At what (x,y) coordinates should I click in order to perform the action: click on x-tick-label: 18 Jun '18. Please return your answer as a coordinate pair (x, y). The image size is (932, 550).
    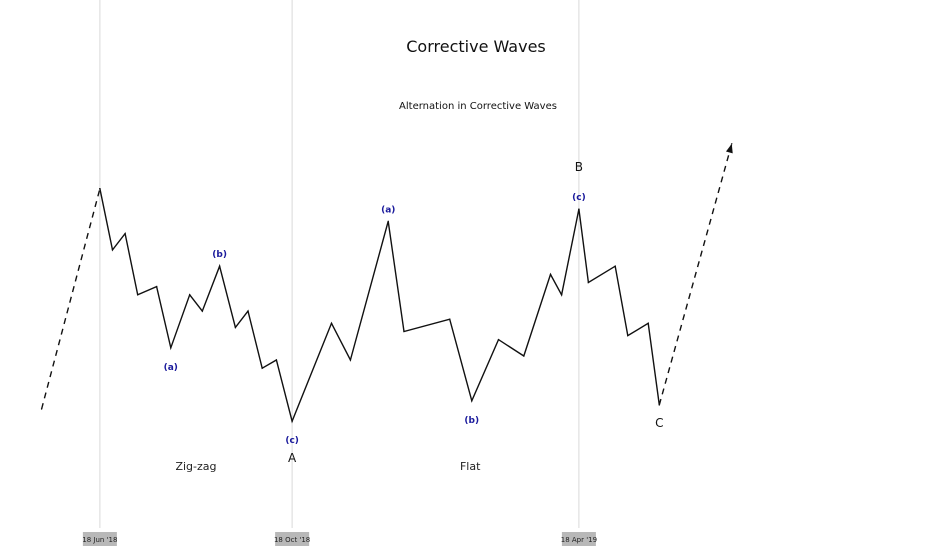
    Looking at the image, I should click on (99, 540).